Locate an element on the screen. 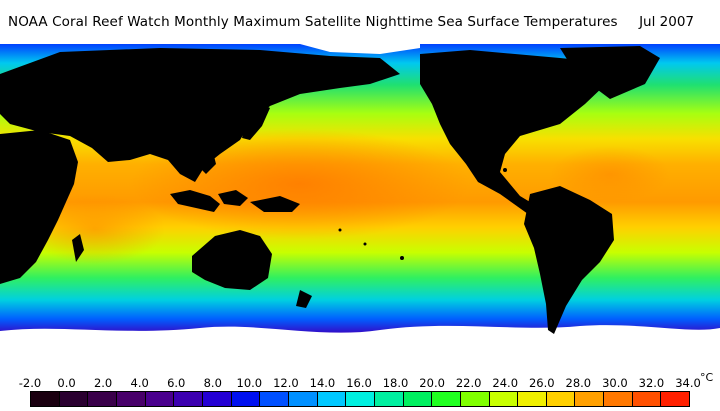 This screenshot has height=411, width=720. land-south-america is located at coordinates (569, 260).